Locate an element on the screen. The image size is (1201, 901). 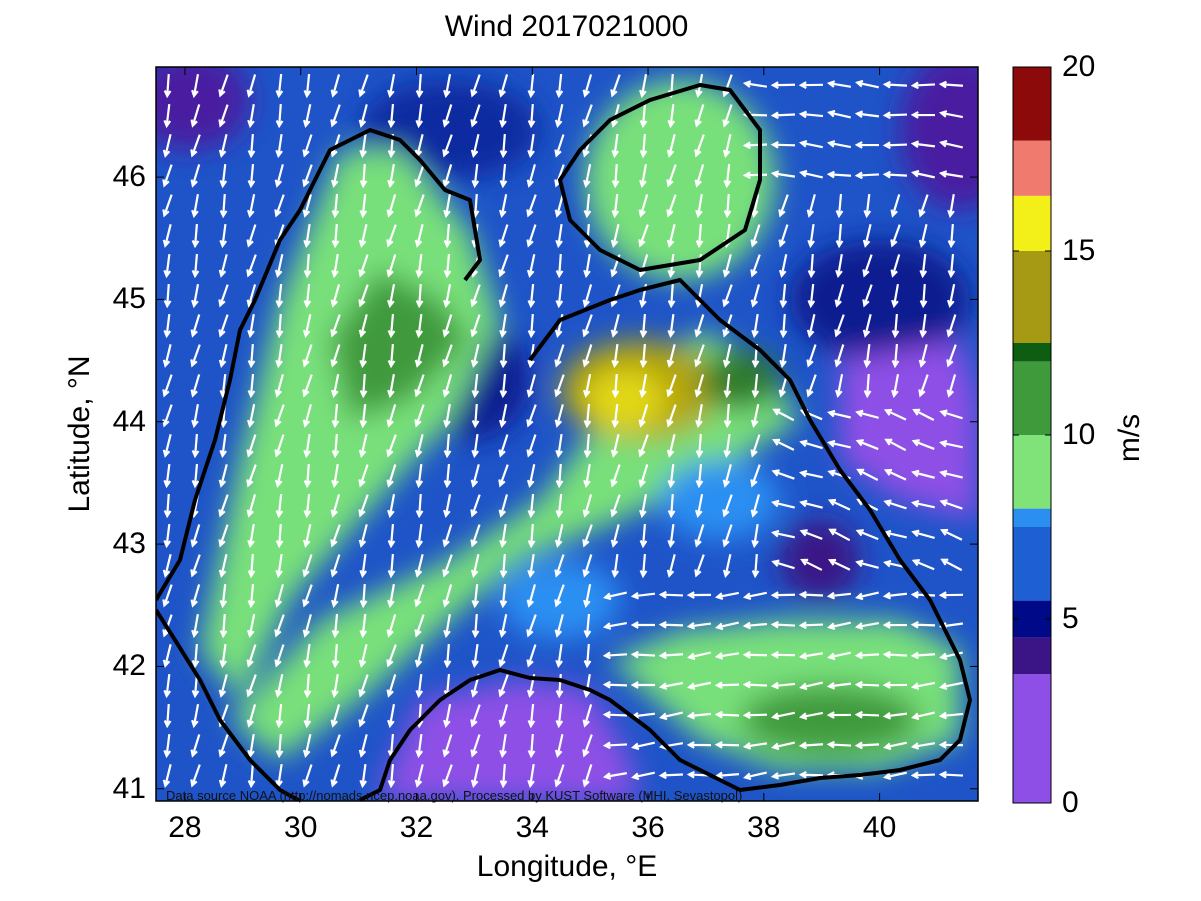
colorbar-label: m/s is located at coordinates (1129, 438).